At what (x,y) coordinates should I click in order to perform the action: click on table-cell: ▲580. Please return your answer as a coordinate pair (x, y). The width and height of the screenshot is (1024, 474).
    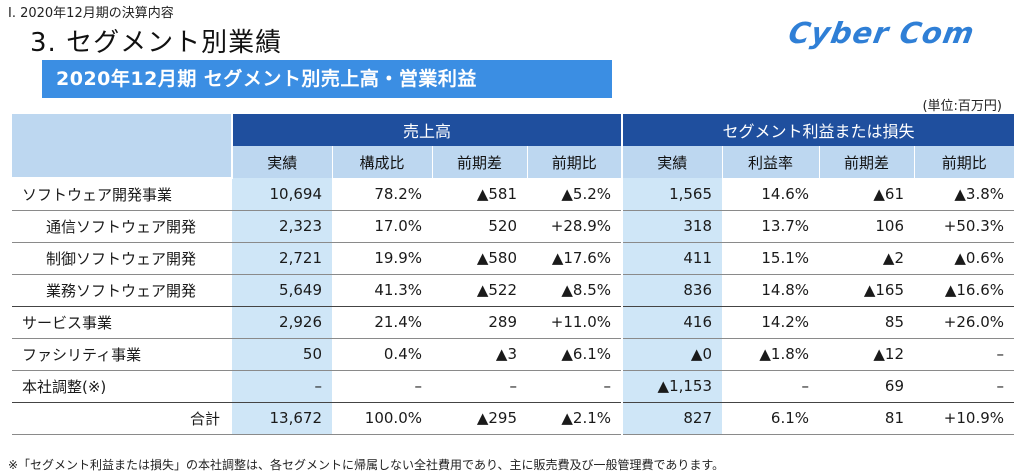
    Looking at the image, I should click on (479, 258).